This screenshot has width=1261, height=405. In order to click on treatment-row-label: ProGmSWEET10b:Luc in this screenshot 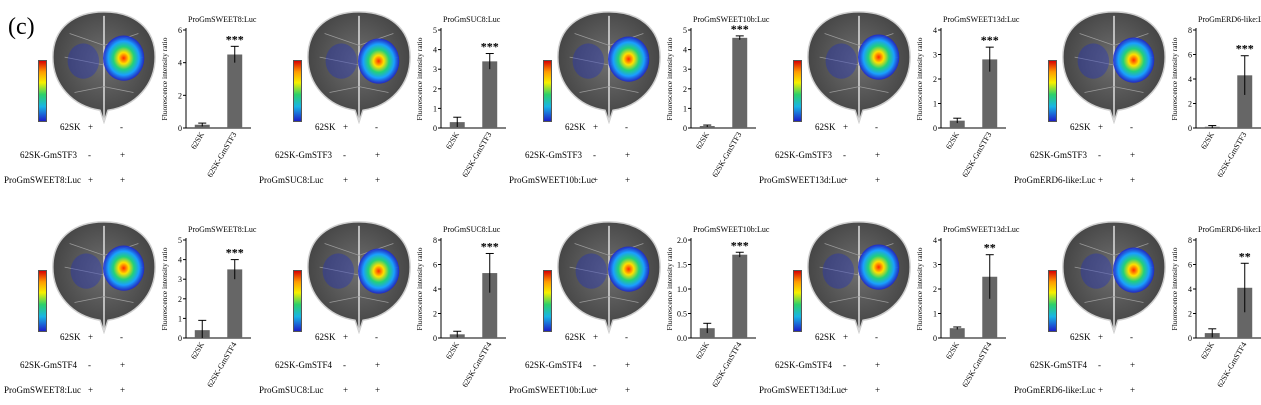, I will do `click(552, 390)`.